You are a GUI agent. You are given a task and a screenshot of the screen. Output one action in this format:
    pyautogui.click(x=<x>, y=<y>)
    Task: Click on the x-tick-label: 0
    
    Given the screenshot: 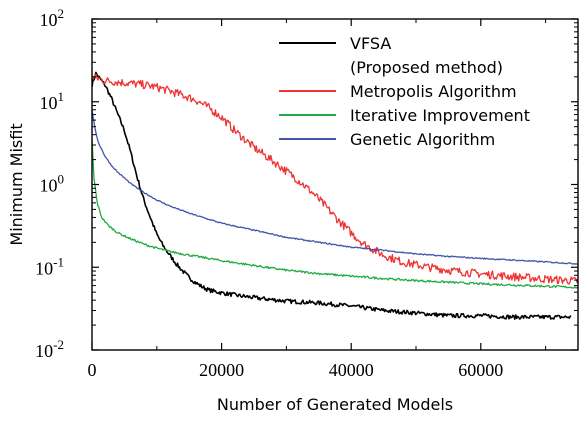 What is the action you would take?
    pyautogui.click(x=92, y=370)
    